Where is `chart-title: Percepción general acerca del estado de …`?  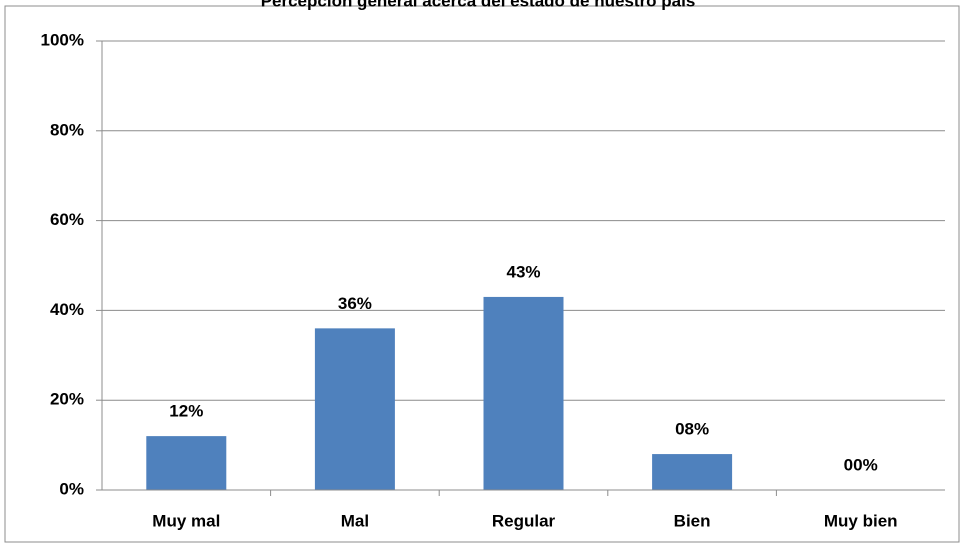 chart-title: Percepción general acerca del estado de … is located at coordinates (478, 5).